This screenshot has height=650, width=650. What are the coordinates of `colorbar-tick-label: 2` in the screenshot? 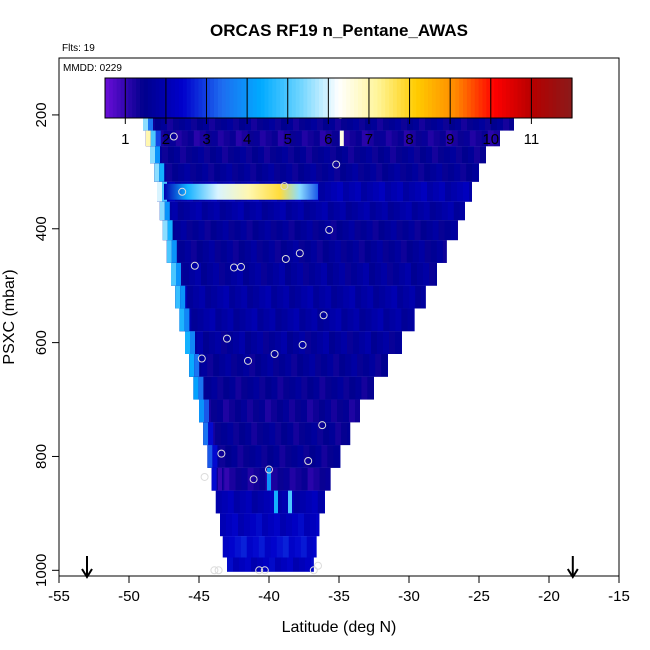 It's located at (166, 139).